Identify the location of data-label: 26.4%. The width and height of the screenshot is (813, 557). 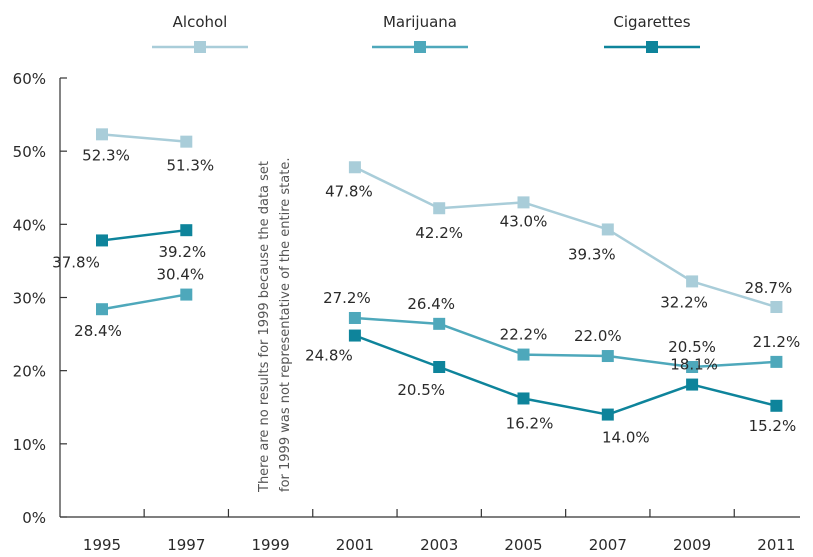
(431, 304).